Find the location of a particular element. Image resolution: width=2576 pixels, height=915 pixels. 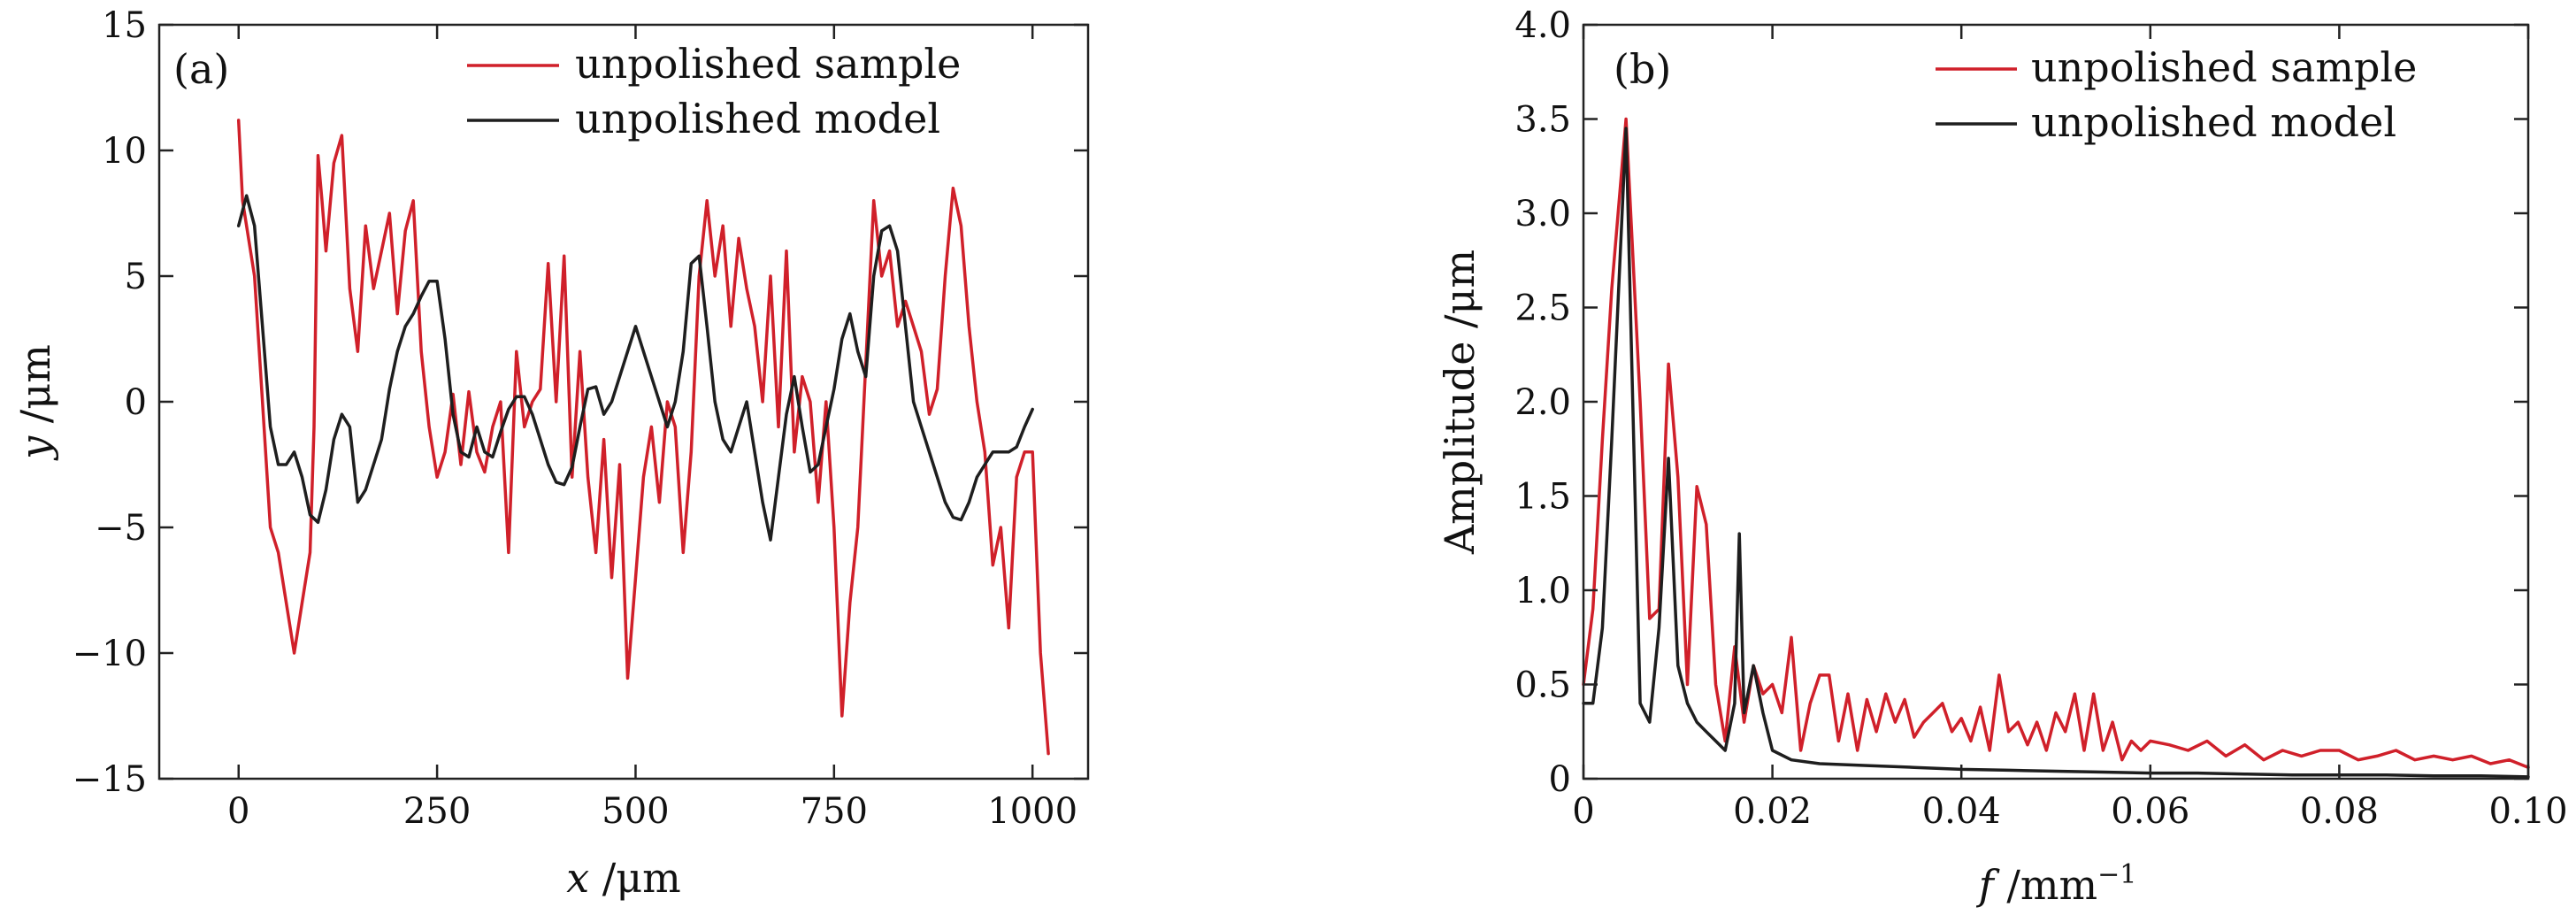

panel-a-xtick-label: 500 is located at coordinates (635, 812).